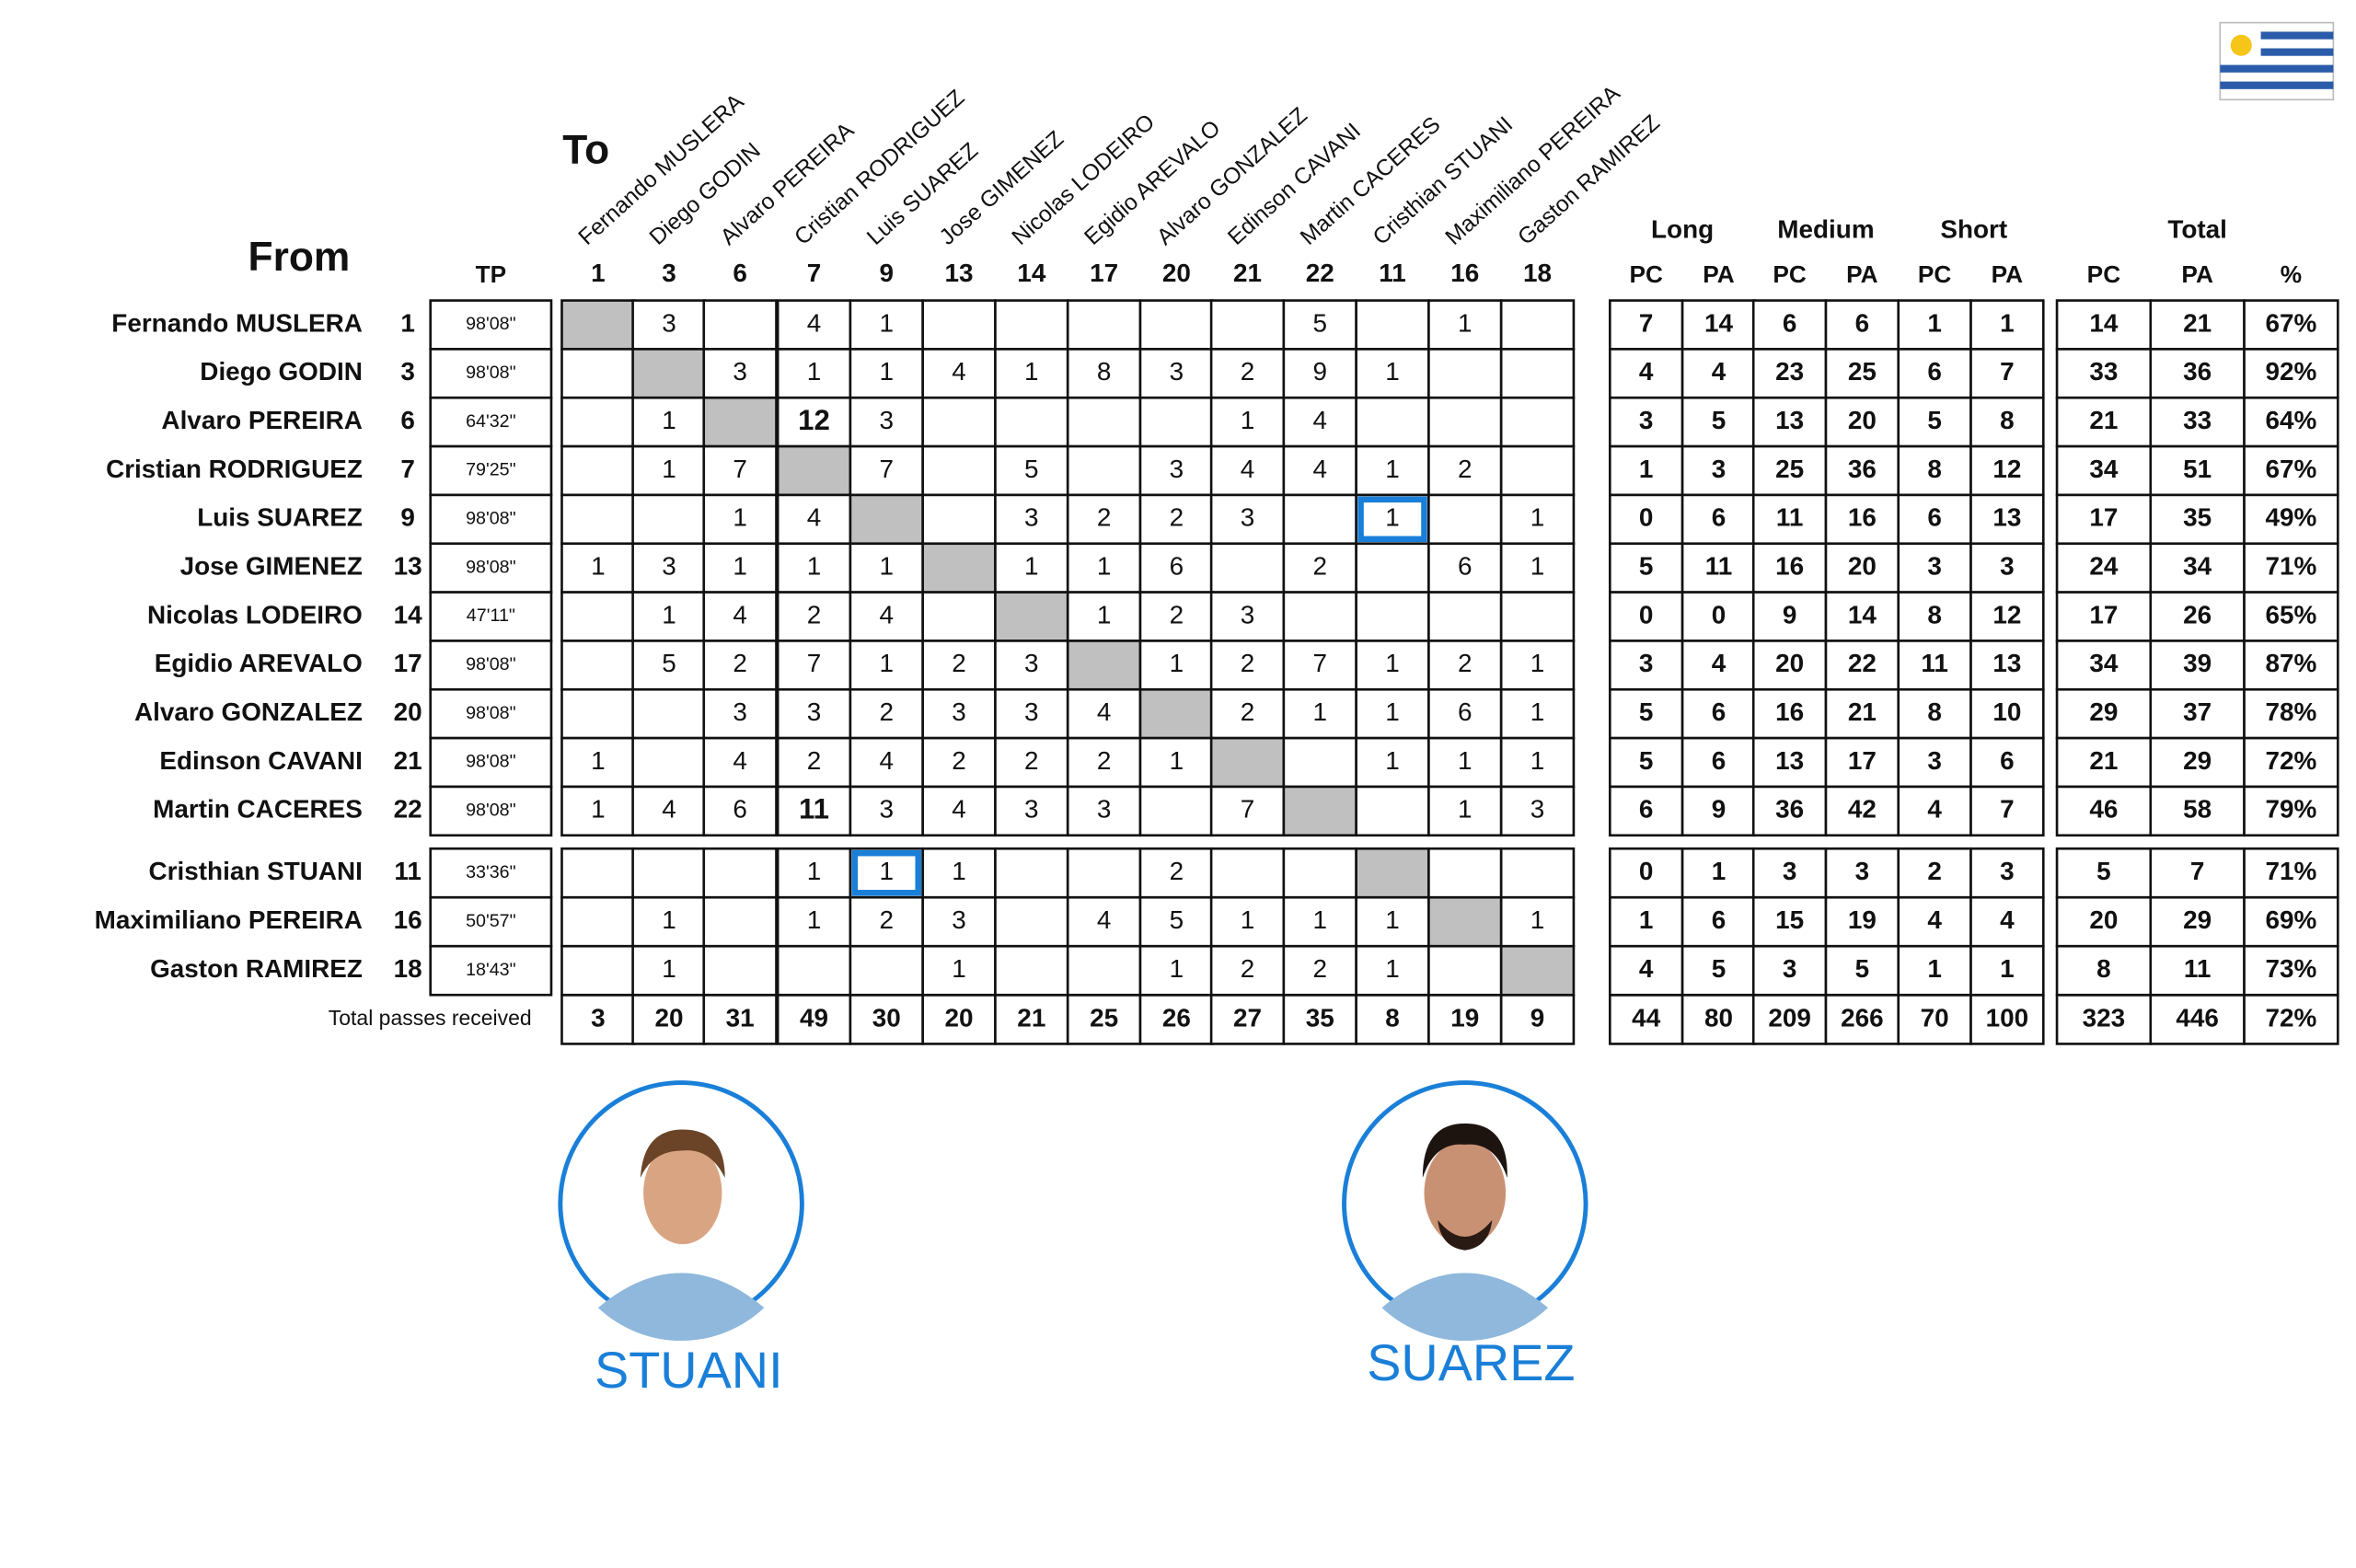  What do you see at coordinates (1862, 712) in the screenshot?
I see `stat-value: 21` at bounding box center [1862, 712].